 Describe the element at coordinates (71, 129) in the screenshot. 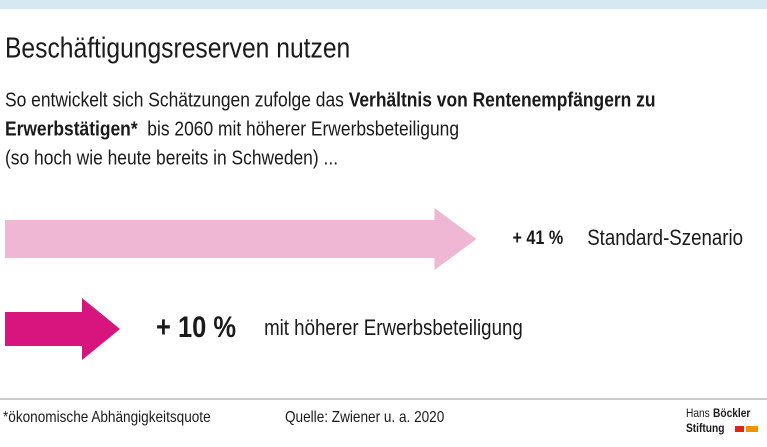

I see `subtitle-segment: Erwerbstätigen*` at that location.